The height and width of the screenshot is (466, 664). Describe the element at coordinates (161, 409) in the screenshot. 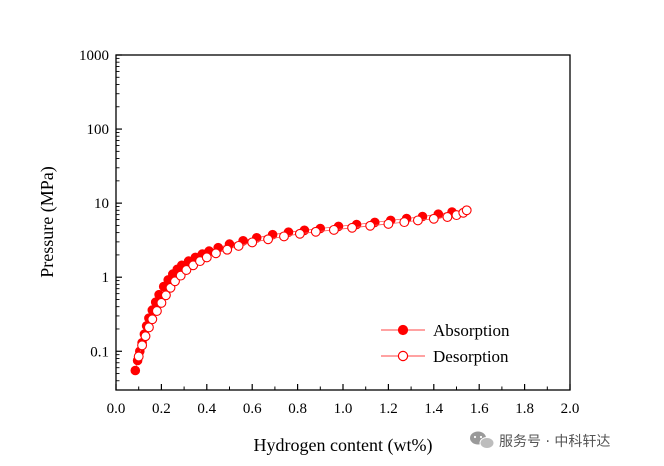

I see `x-tick-label: 0.2` at that location.